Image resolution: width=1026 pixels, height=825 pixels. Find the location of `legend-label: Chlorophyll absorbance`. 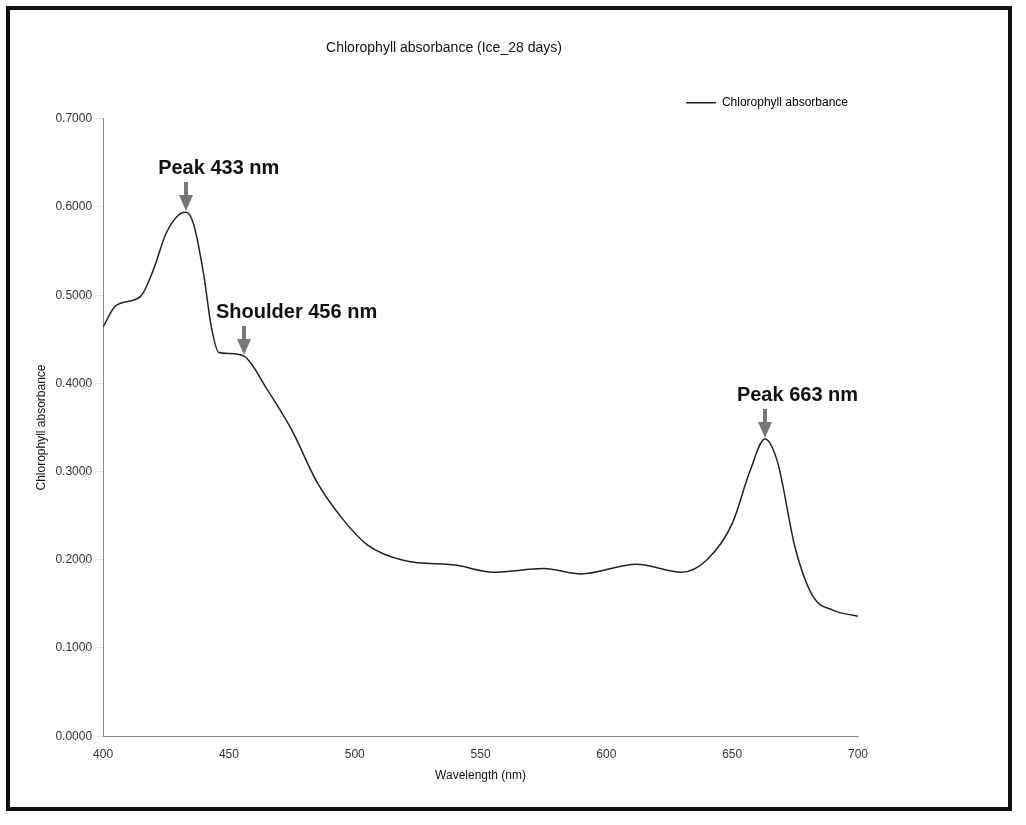

legend-label: Chlorophyll absorbance is located at coordinates (785, 102).